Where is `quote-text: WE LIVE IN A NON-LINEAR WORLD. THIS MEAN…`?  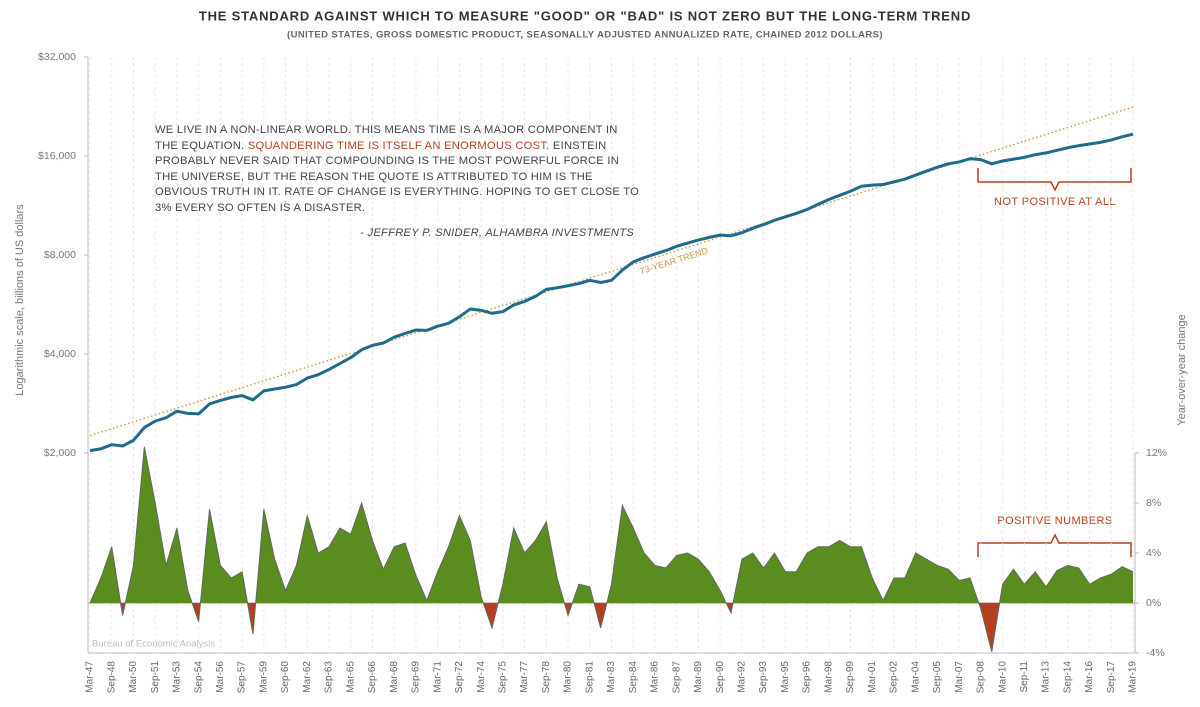
quote-text: WE LIVE IN A NON-LINEAR WORLD. THIS MEAN… is located at coordinates (397, 170).